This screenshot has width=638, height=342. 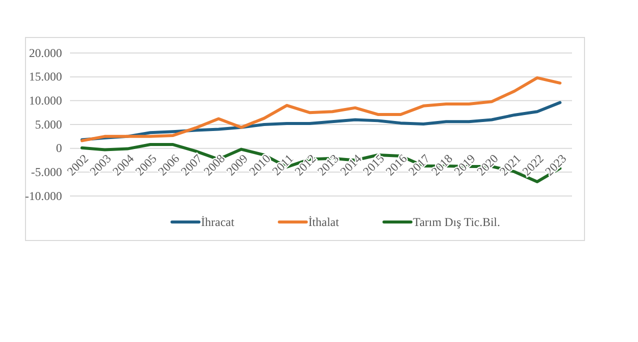 What do you see at coordinates (218, 222) in the screenshot?
I see `legend-label: İhracat` at bounding box center [218, 222].